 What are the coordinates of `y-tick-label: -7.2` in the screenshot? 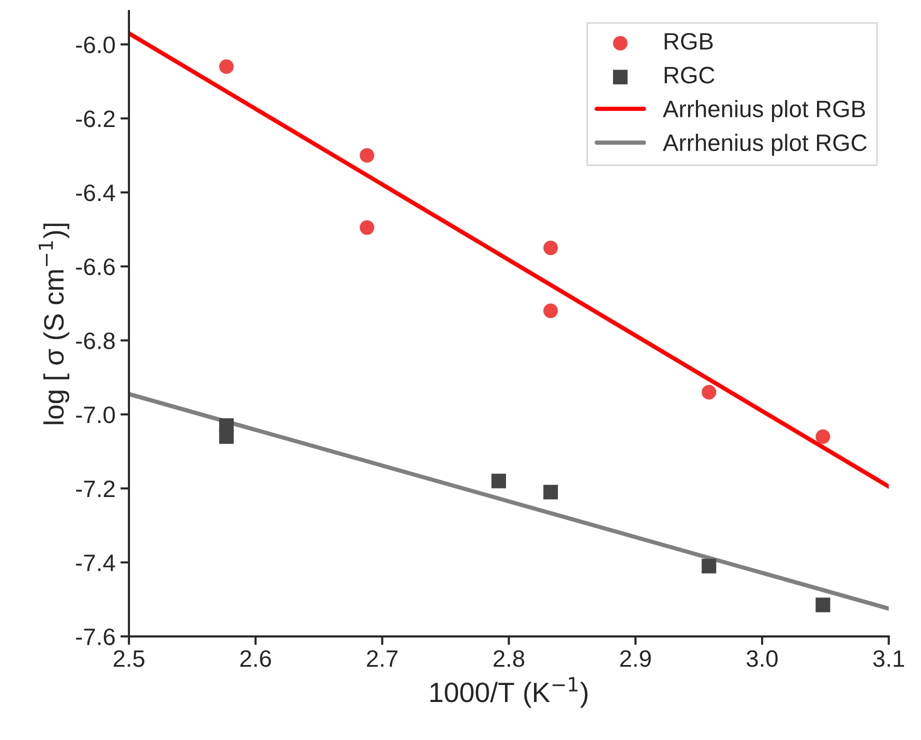 It's located at (95, 488).